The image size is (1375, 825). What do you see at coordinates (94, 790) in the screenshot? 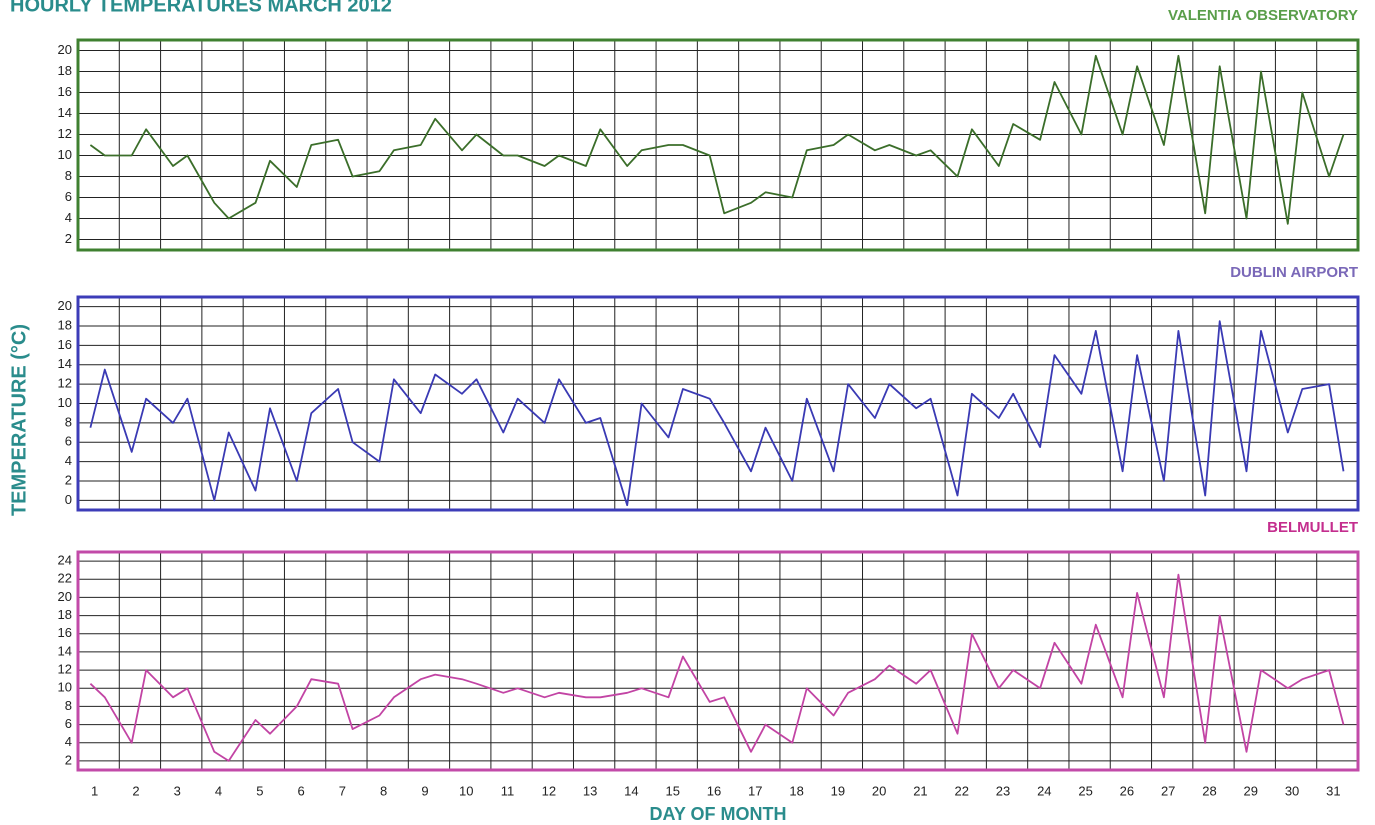
I see `x-tick-label: 1` at bounding box center [94, 790].